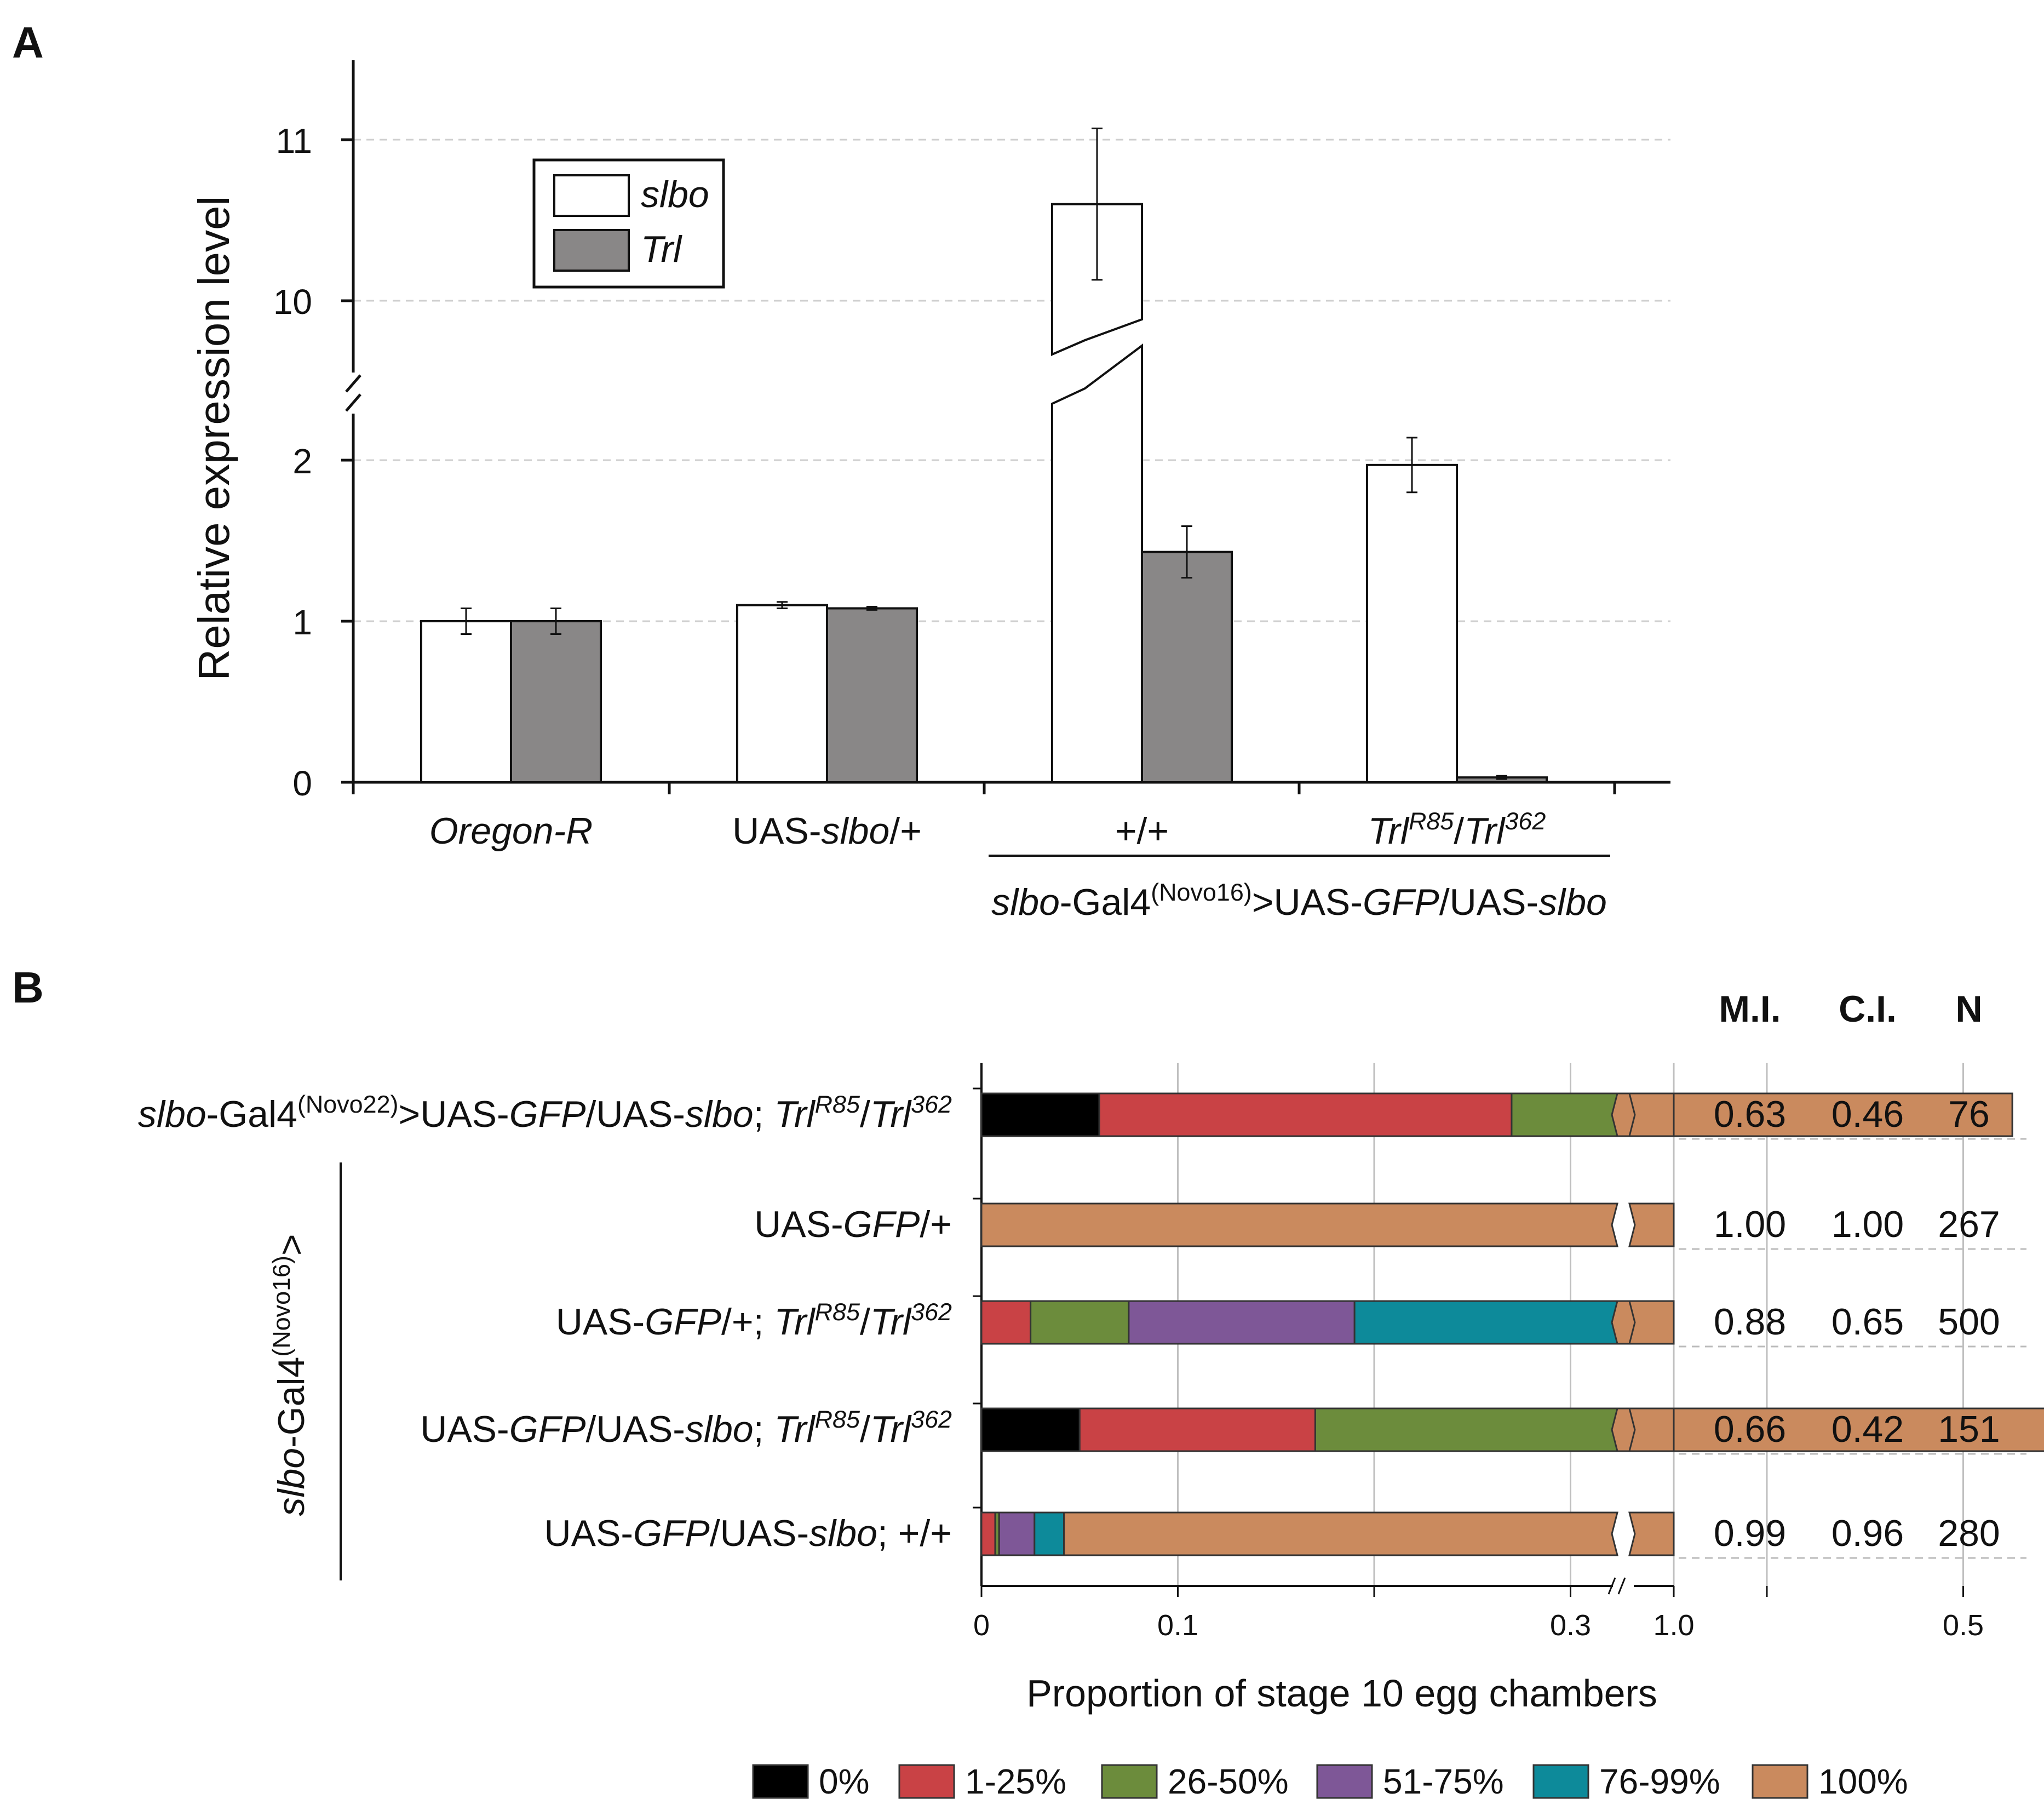 The image size is (2044, 1816). What do you see at coordinates (302, 783) in the screenshot?
I see `y-tick-label: 0` at bounding box center [302, 783].